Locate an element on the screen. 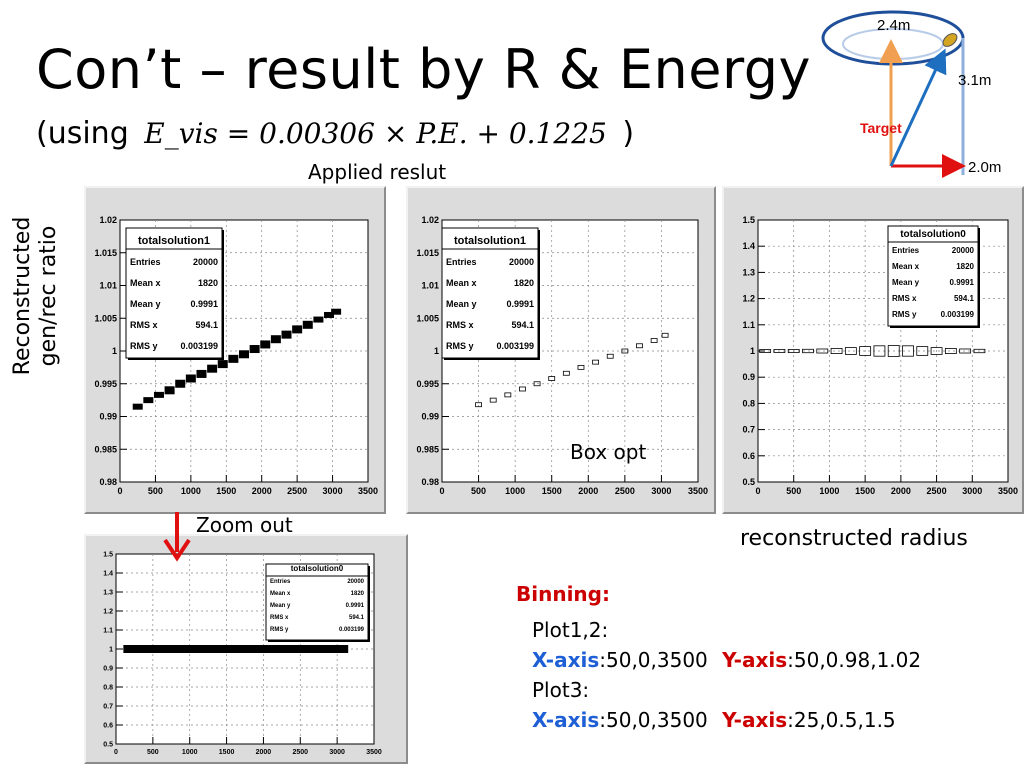 The width and height of the screenshot is (1024, 768). y-tick-label: 1.2 is located at coordinates (108, 611).